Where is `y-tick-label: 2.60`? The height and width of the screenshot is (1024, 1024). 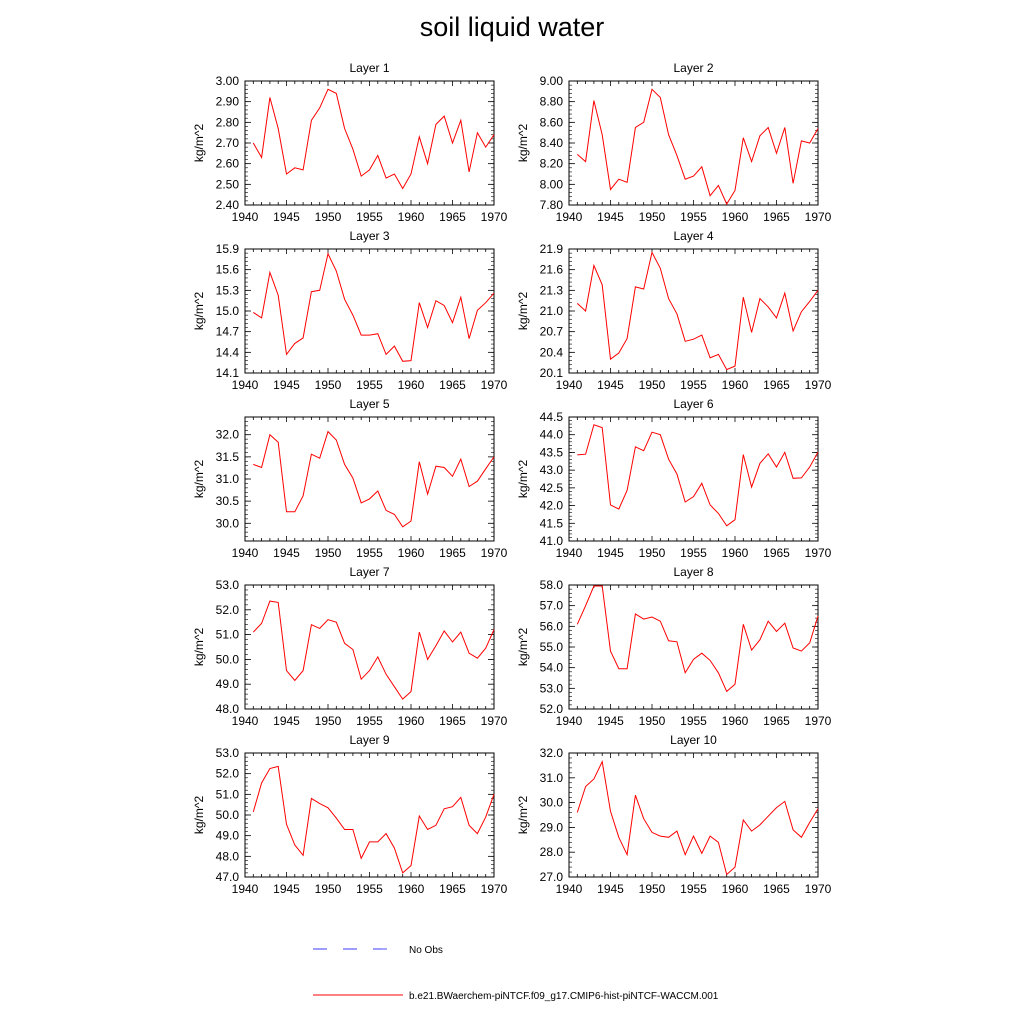
y-tick-label: 2.60 is located at coordinates (228, 164).